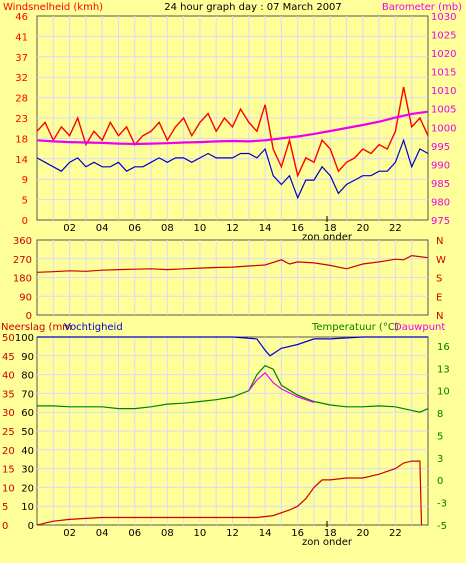 This screenshot has height=563, width=466. I want to click on direction-y-tick: 270, so click(22, 260).